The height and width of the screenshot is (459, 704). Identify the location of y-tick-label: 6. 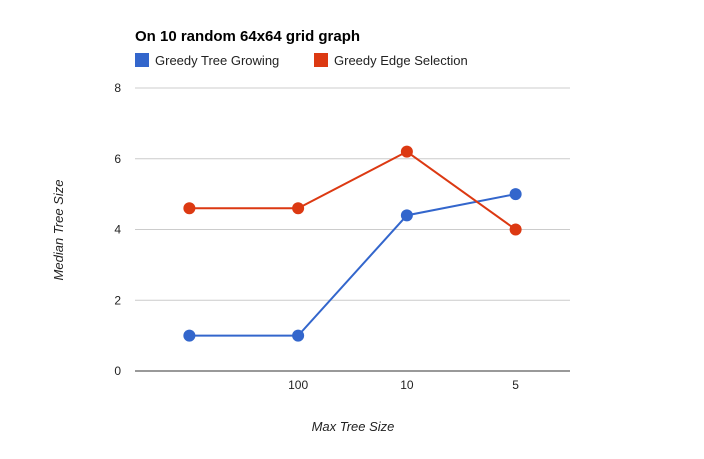
(117, 159).